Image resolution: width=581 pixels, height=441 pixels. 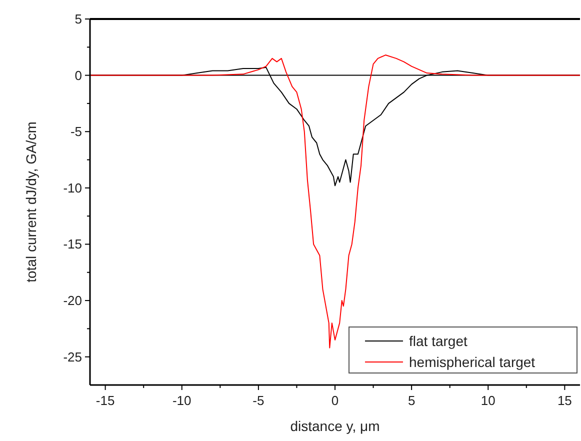 I want to click on x-tick-label: 5, so click(x=412, y=400).